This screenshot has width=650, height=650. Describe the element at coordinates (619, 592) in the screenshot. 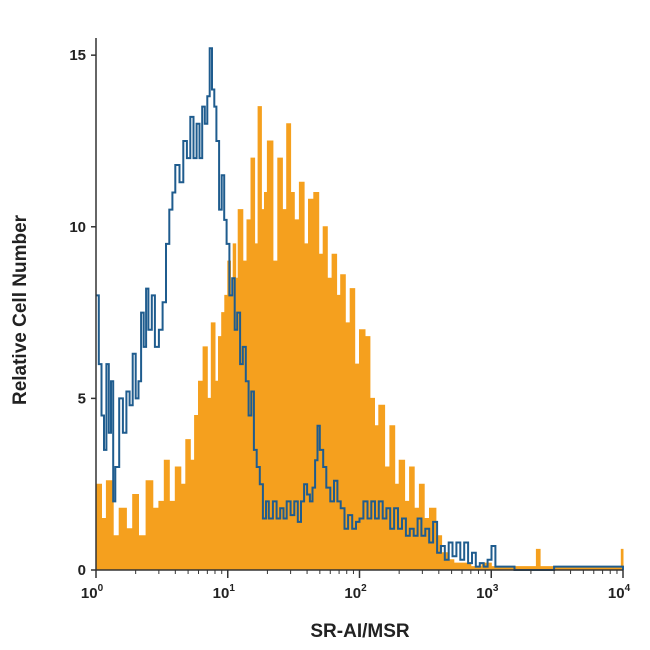

I see `x-tick-label: 10⁴` at that location.